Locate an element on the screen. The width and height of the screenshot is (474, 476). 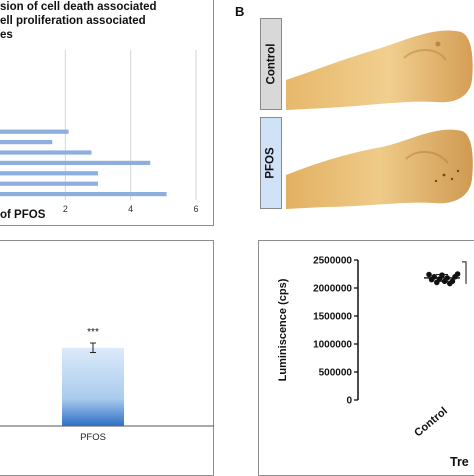
panel-b-pfos-photo is located at coordinates (380, 163).